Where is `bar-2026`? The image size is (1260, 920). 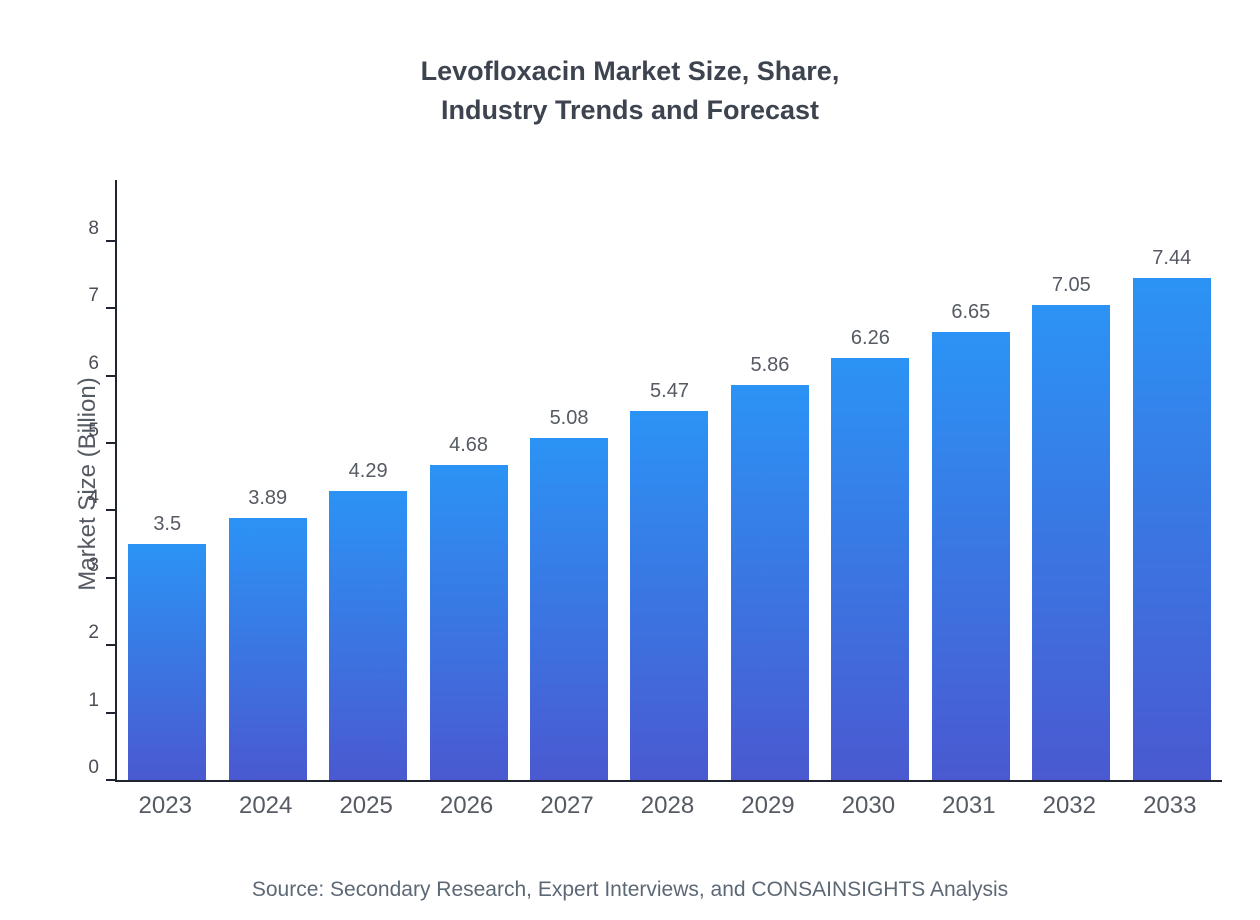
bar-2026 is located at coordinates (468, 622).